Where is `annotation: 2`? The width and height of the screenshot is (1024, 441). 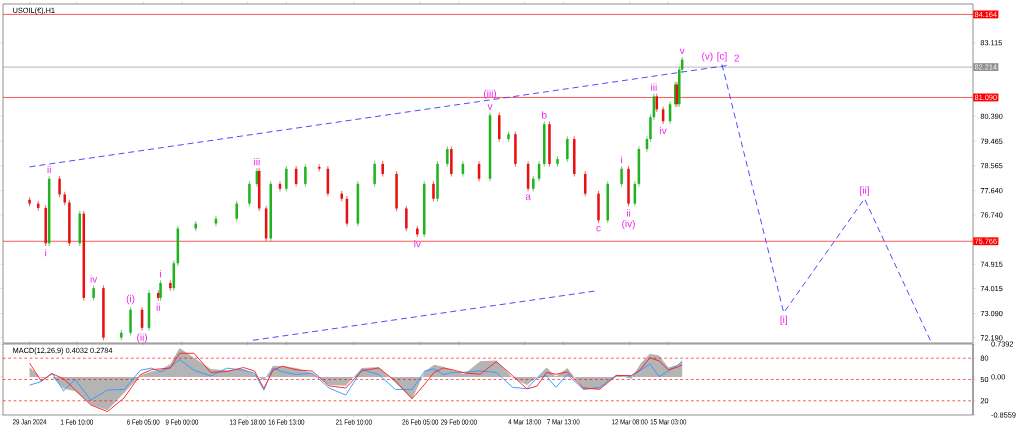
annotation: 2 is located at coordinates (736, 58).